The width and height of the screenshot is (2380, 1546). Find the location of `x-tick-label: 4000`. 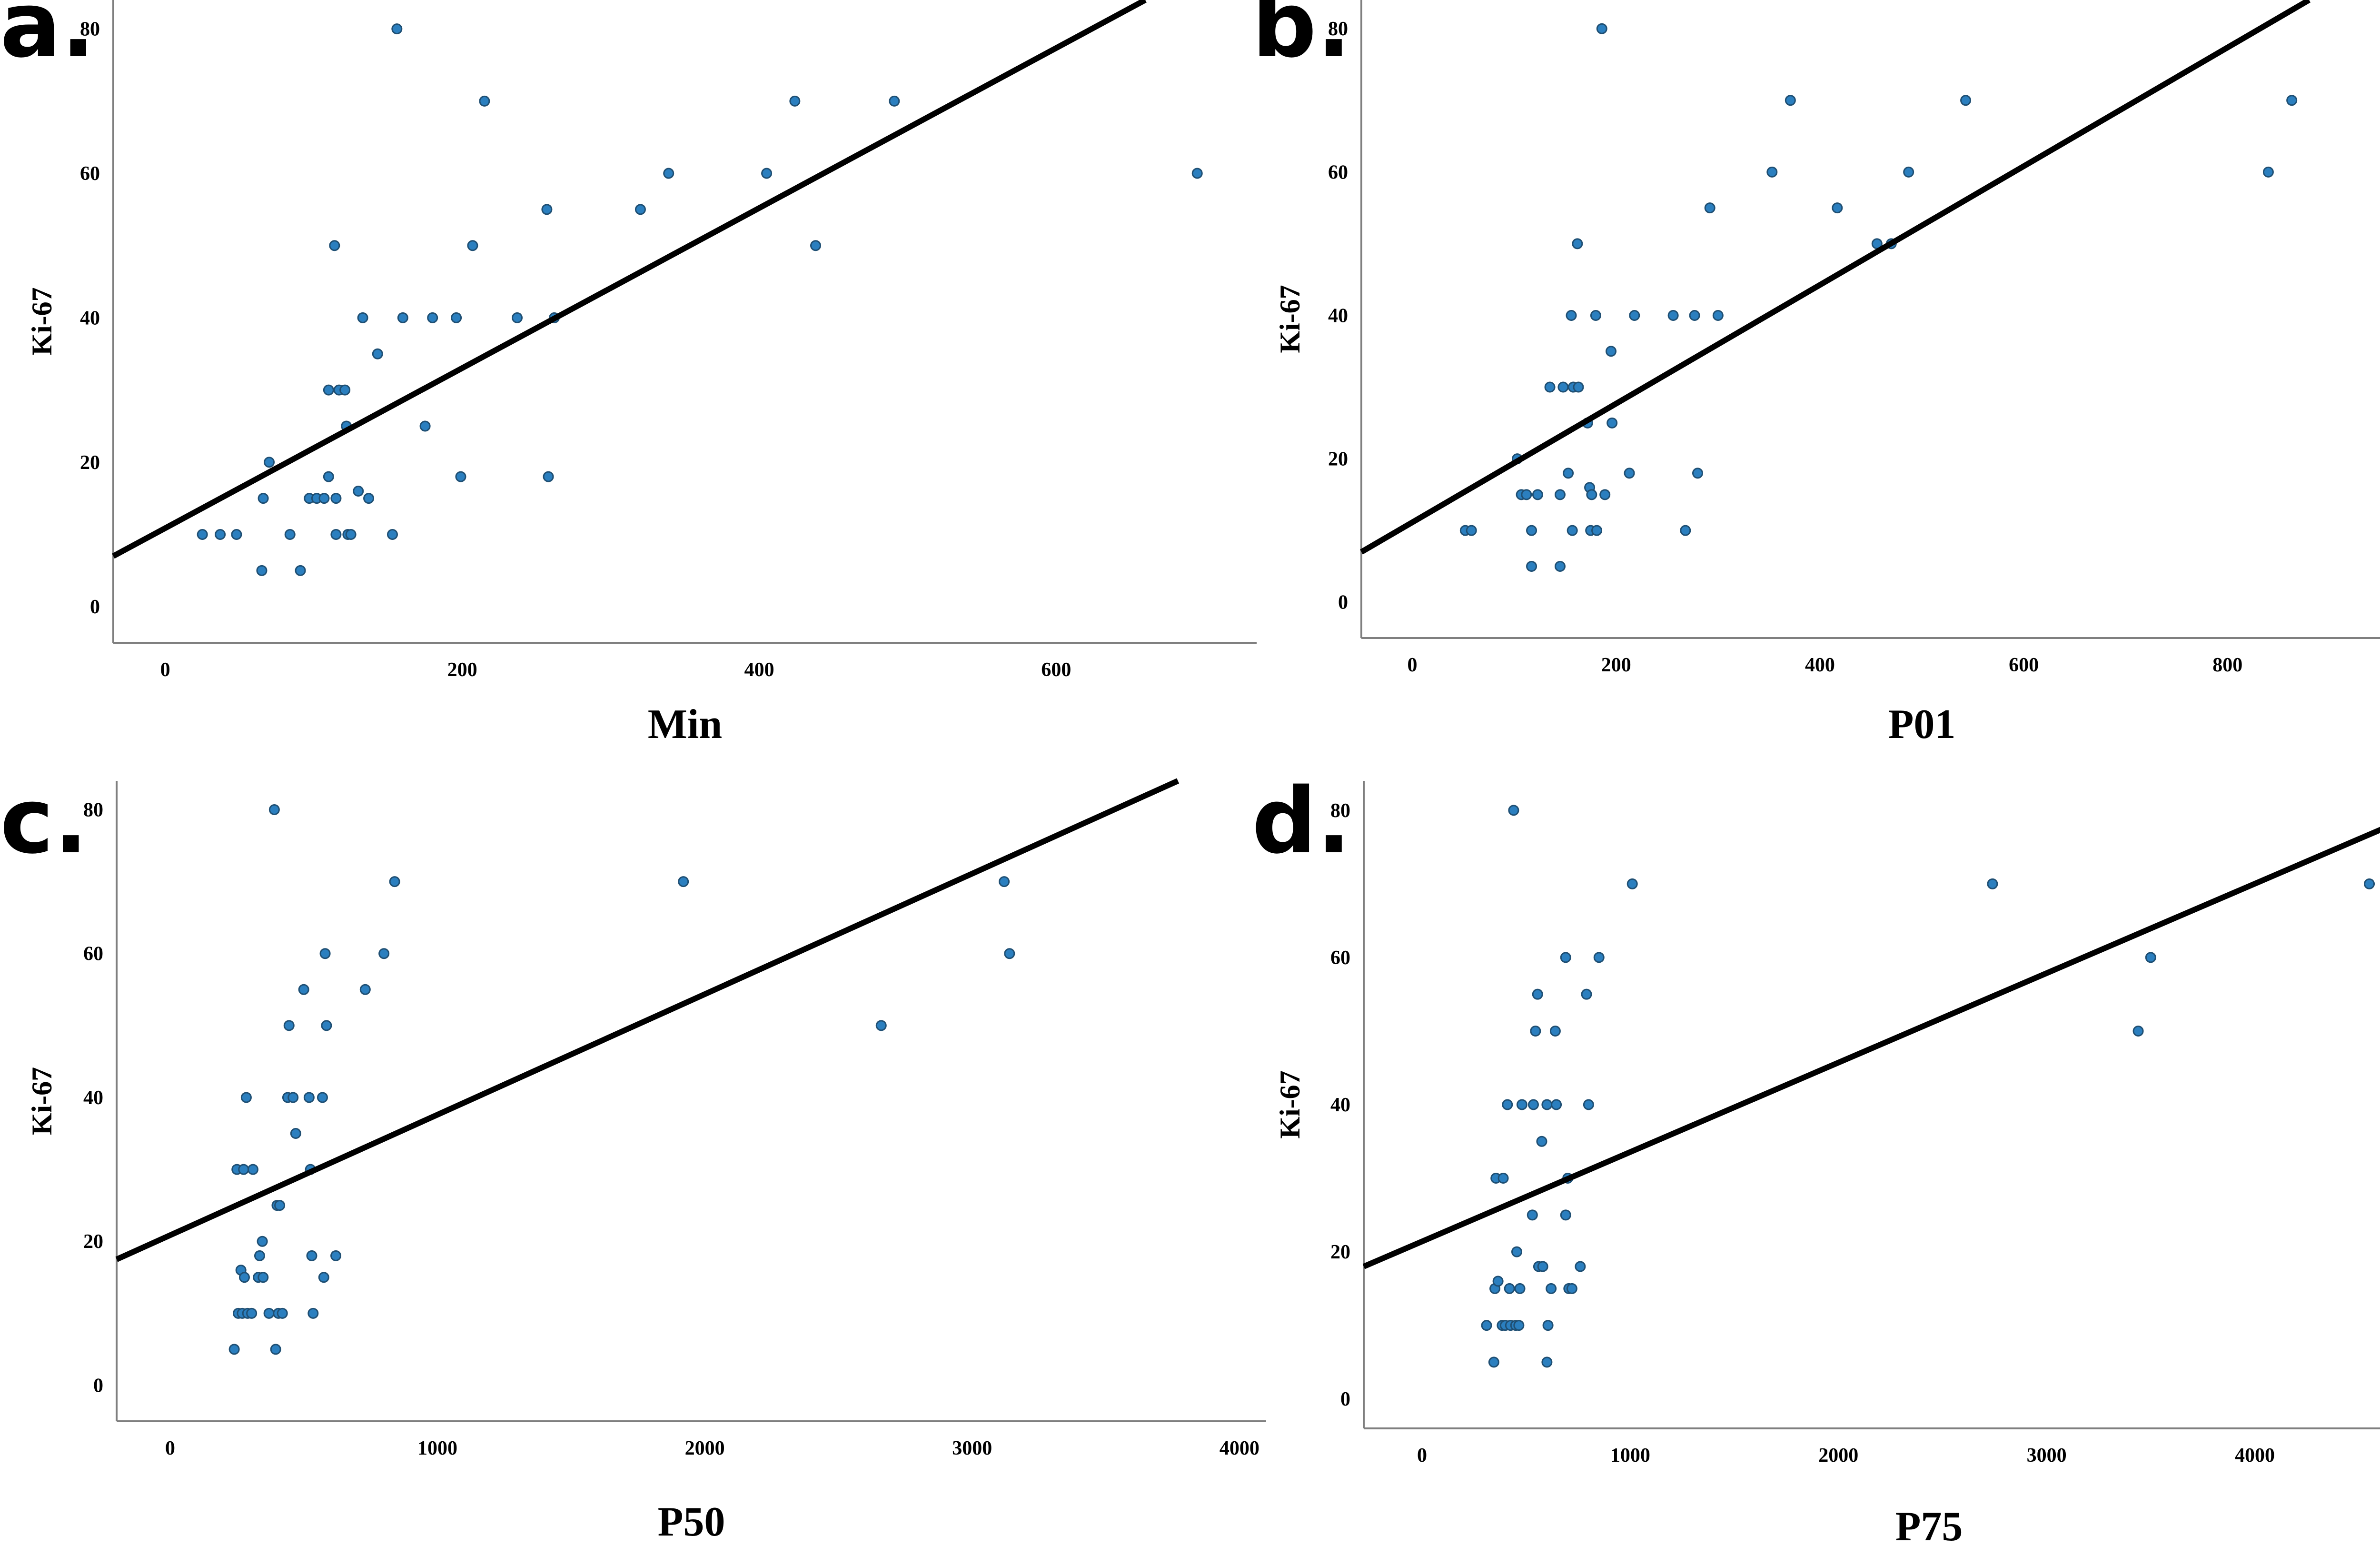

x-tick-label: 4000 is located at coordinates (1239, 1448).